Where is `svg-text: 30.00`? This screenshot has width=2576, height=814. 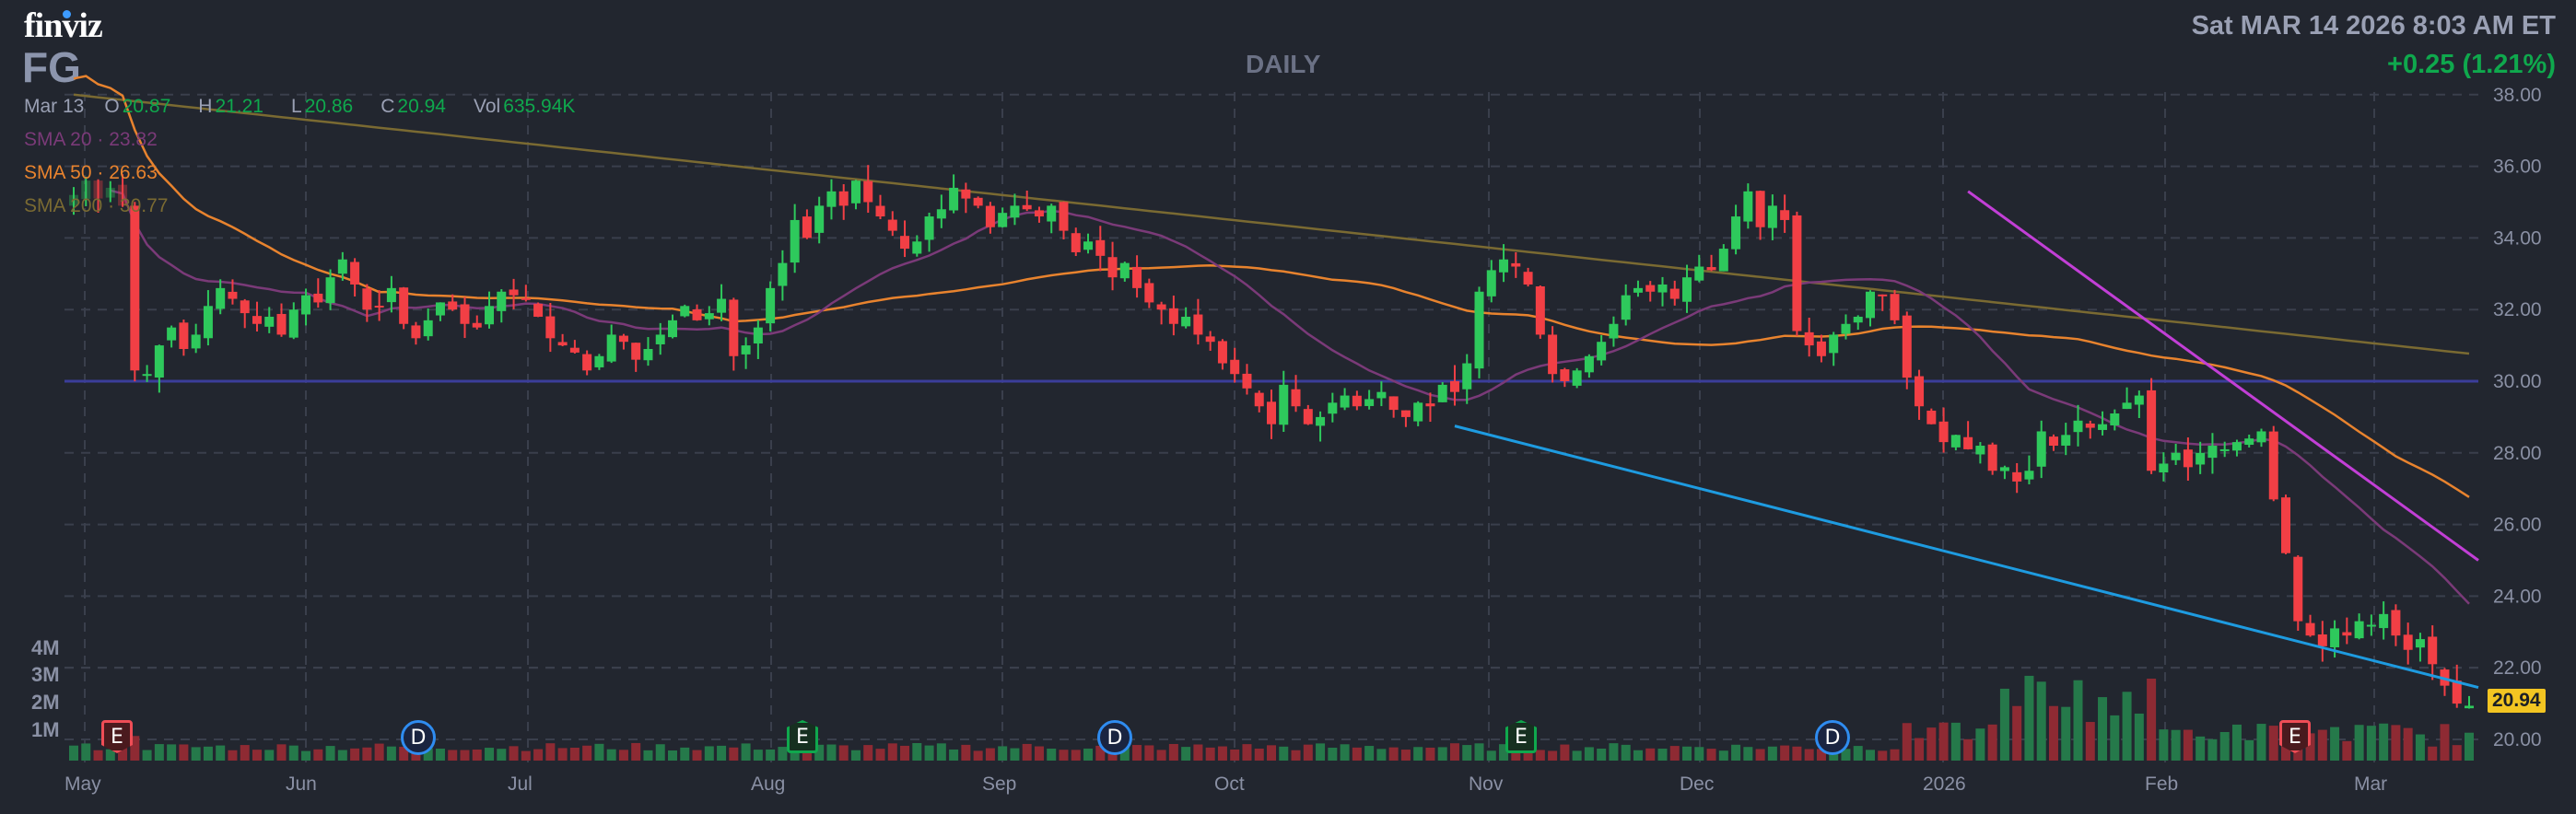
svg-text: 30.00 is located at coordinates (2517, 381).